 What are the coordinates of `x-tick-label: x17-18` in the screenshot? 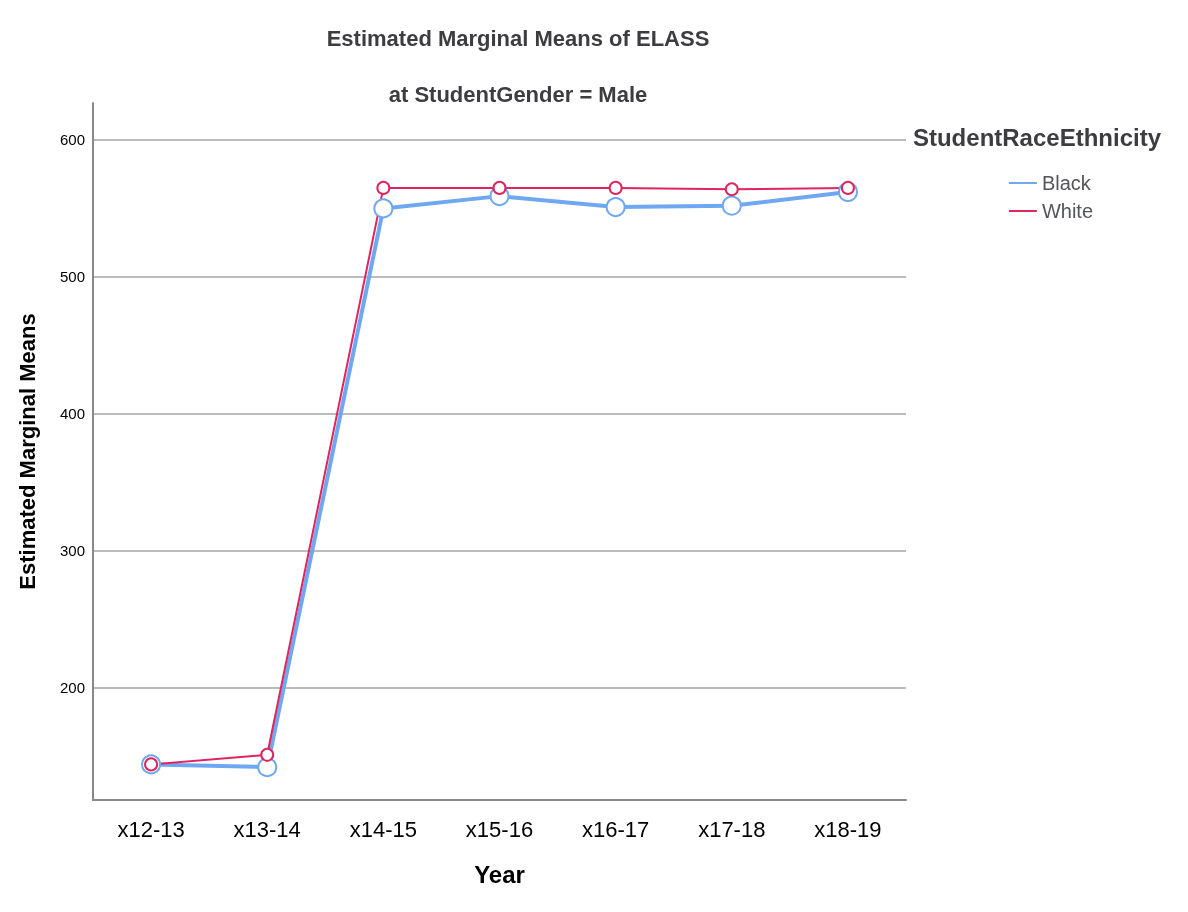 It's located at (732, 829).